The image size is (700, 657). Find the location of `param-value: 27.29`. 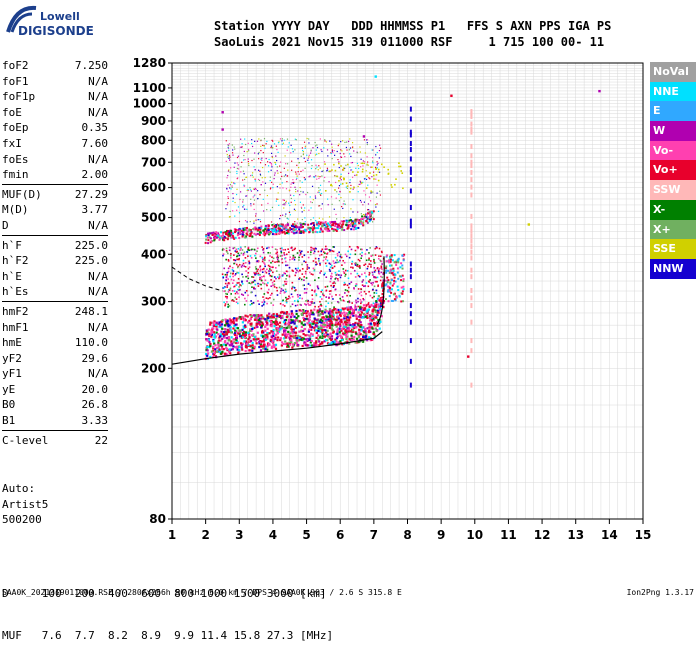

param-value: 27.29 is located at coordinates (91, 194).